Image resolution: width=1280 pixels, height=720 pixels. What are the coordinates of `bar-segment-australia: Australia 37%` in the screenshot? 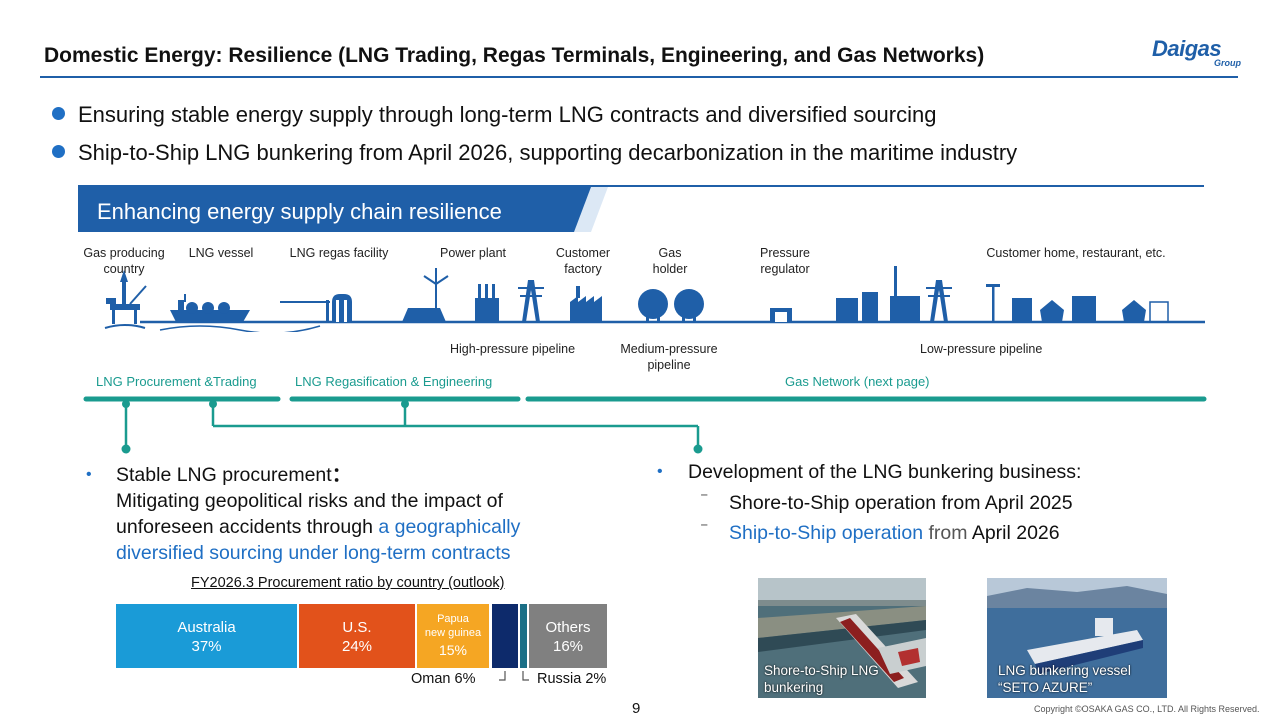 It's located at (206, 636).